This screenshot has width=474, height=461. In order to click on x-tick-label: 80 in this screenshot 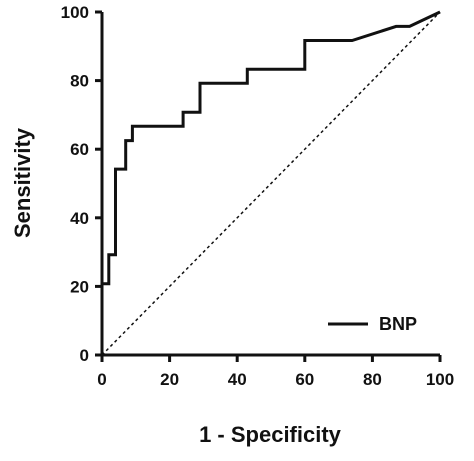, I will do `click(372, 379)`.